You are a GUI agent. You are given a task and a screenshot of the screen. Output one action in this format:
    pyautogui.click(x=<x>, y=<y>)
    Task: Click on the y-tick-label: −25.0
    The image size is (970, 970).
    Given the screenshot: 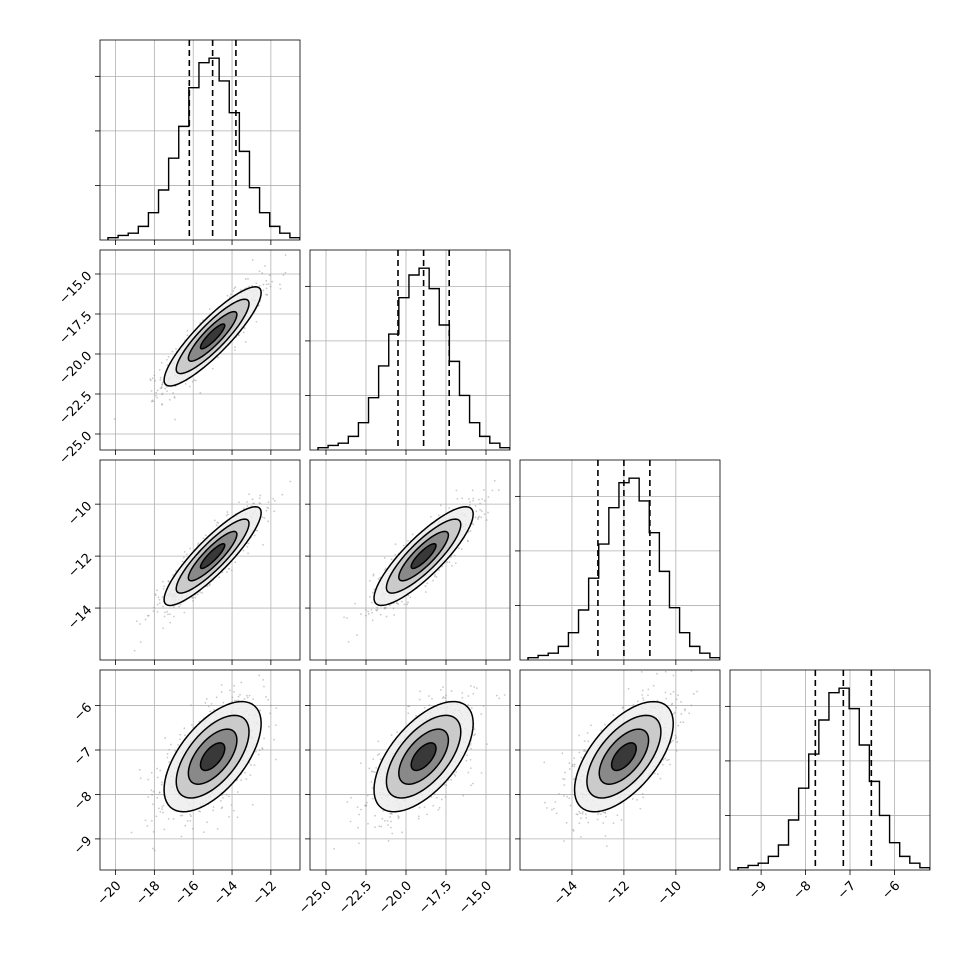 What is the action you would take?
    pyautogui.click(x=76, y=448)
    